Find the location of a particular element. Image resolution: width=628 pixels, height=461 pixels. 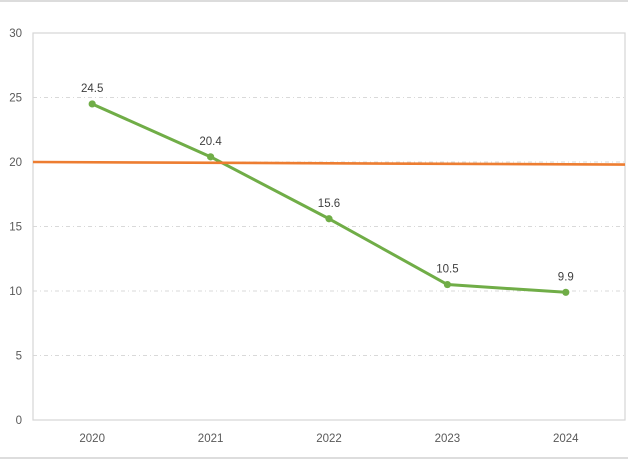

reference-line is located at coordinates (329, 163).